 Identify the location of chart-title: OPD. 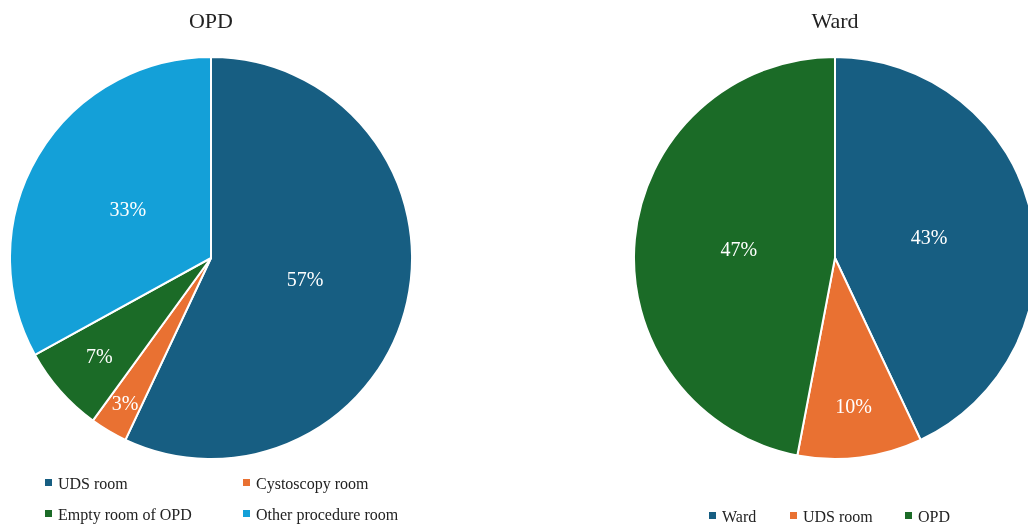
(211, 20).